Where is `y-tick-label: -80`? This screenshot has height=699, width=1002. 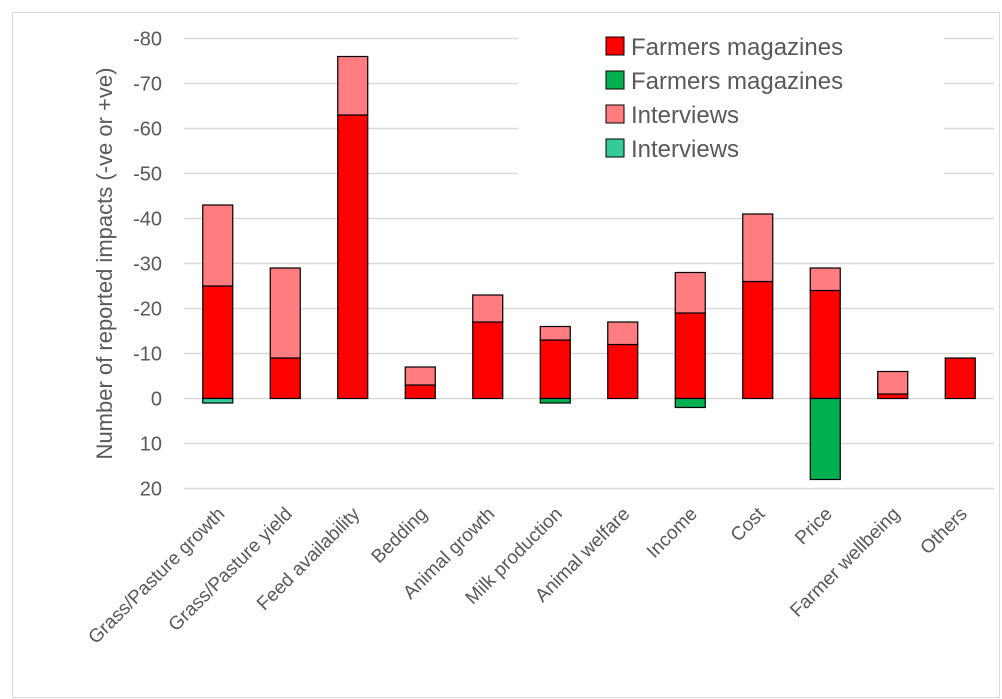
y-tick-label: -80 is located at coordinates (147, 40).